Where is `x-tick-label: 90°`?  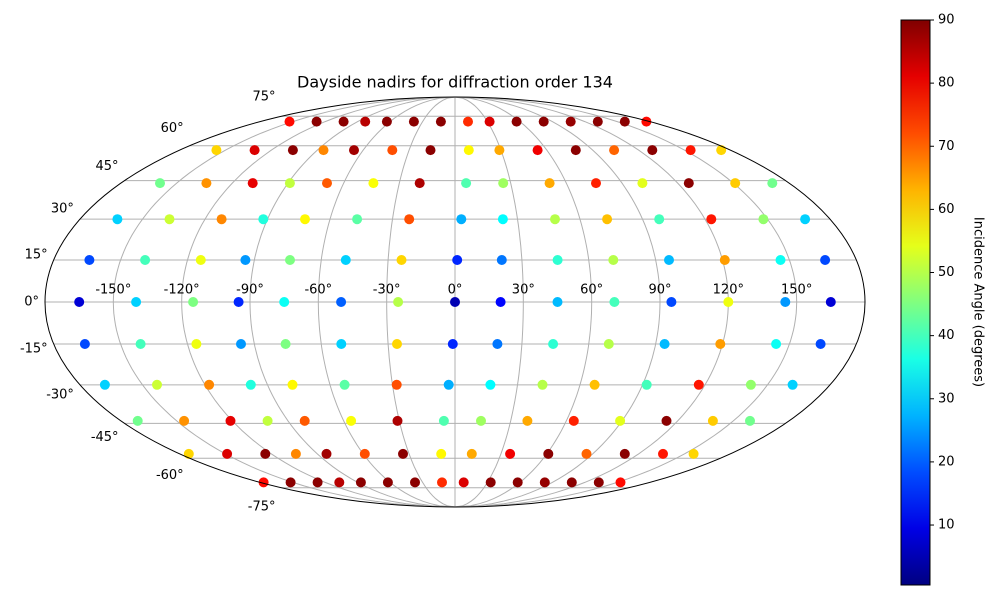
x-tick-label: 90° is located at coordinates (659, 290).